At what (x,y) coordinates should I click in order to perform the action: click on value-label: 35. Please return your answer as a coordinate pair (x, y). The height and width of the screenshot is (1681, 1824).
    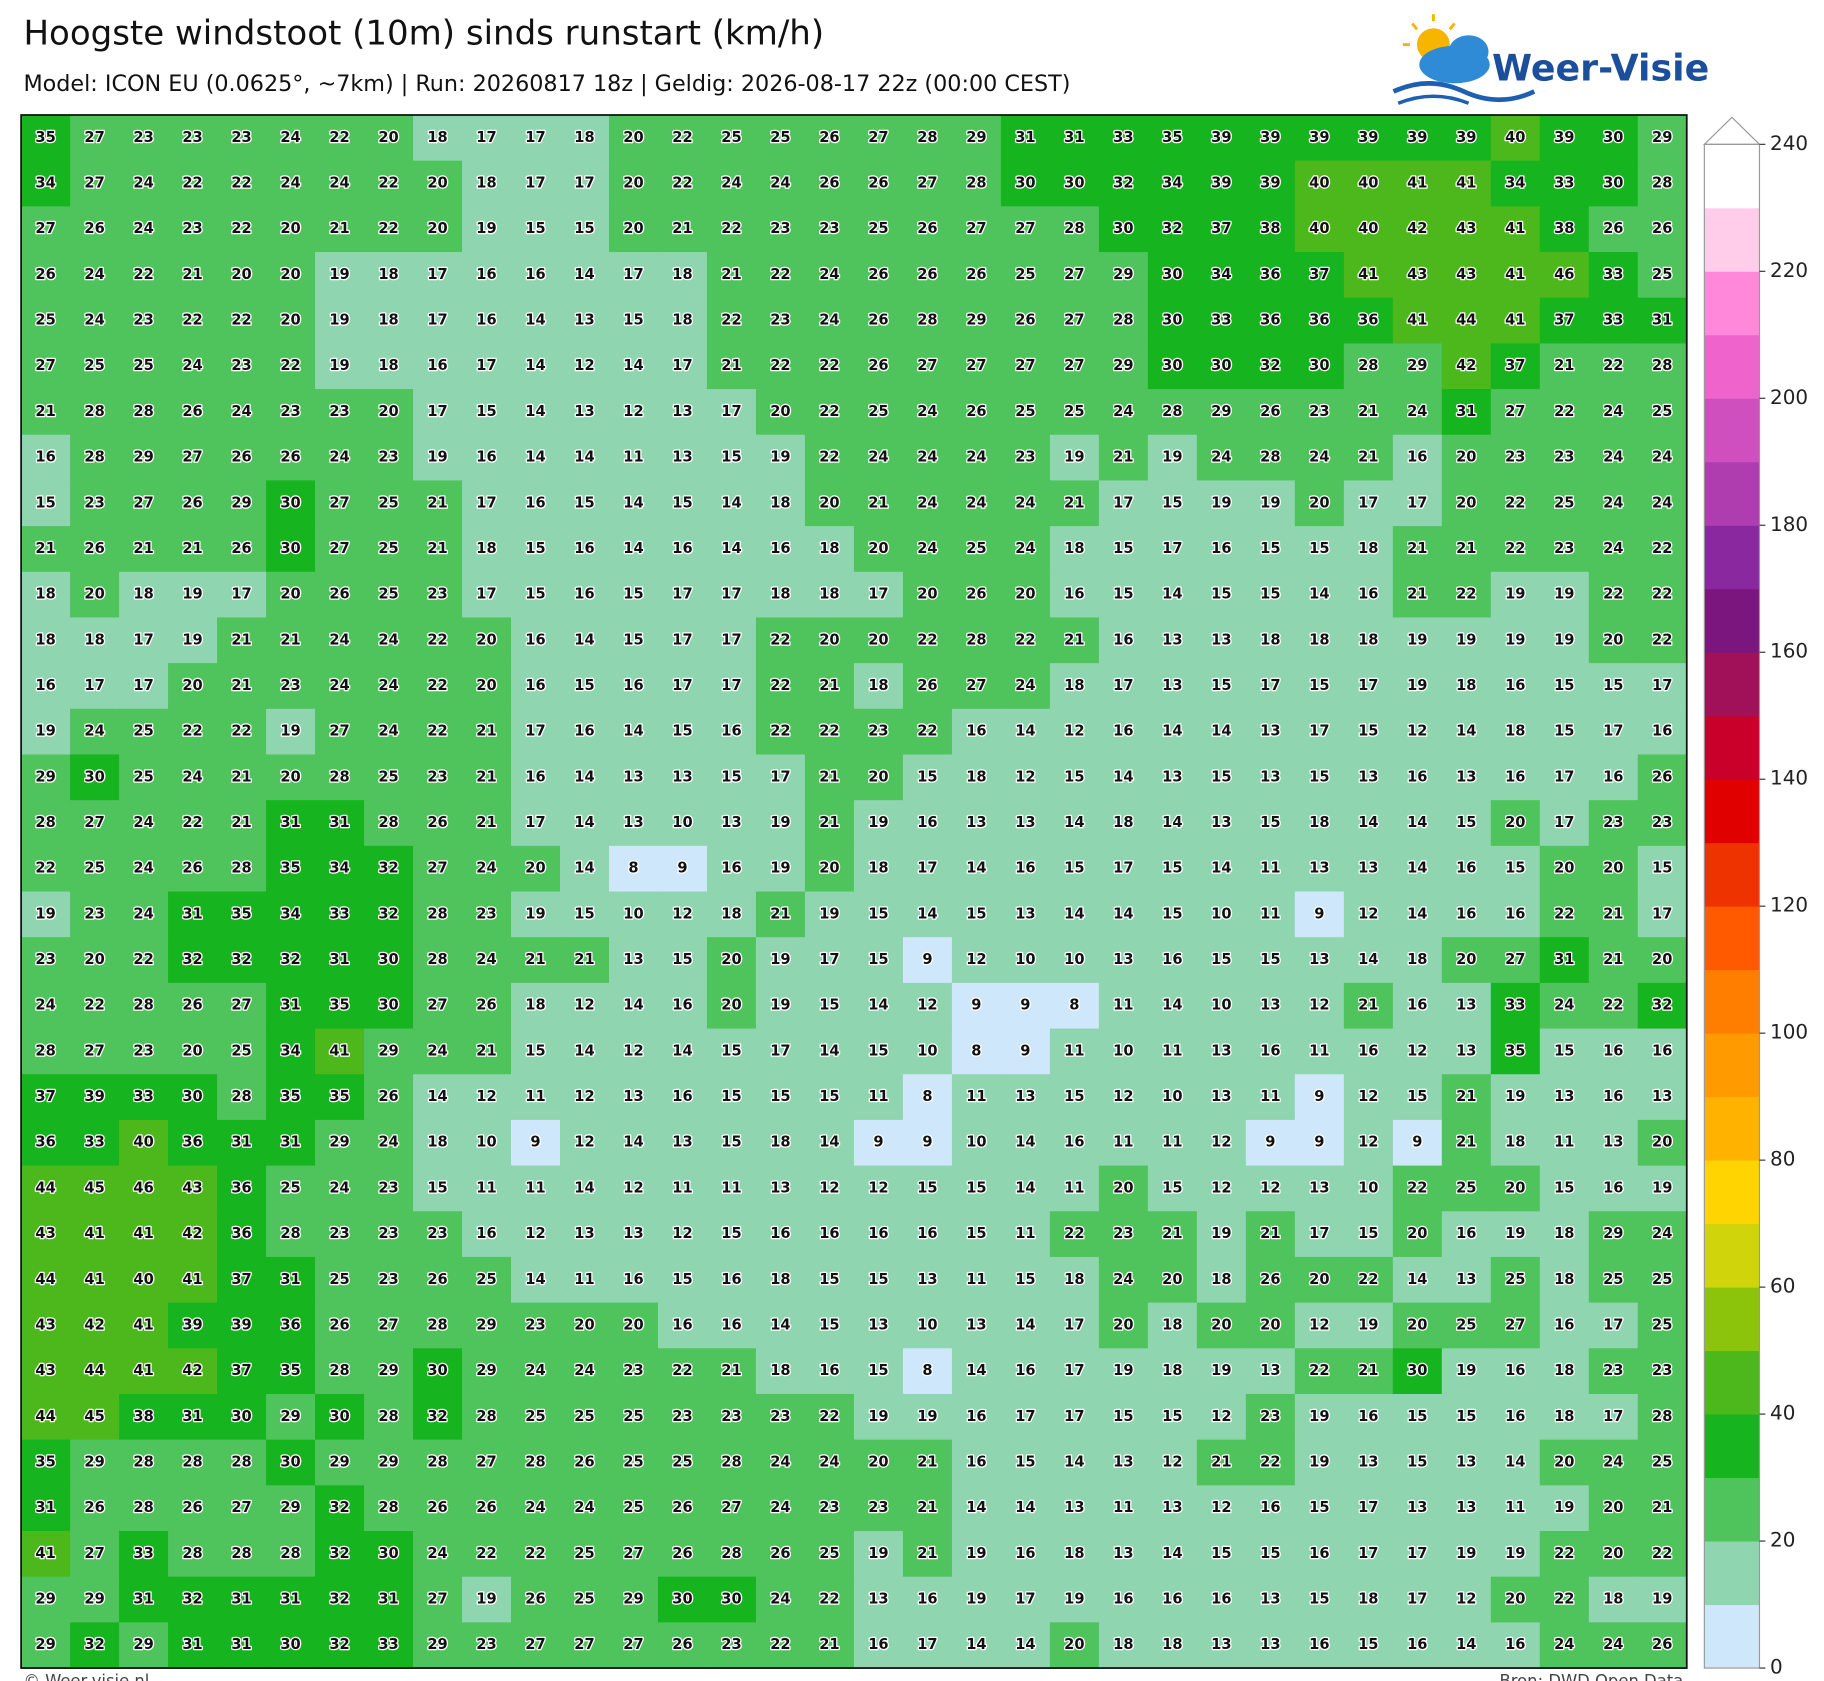
    Looking at the image, I should click on (339, 1005).